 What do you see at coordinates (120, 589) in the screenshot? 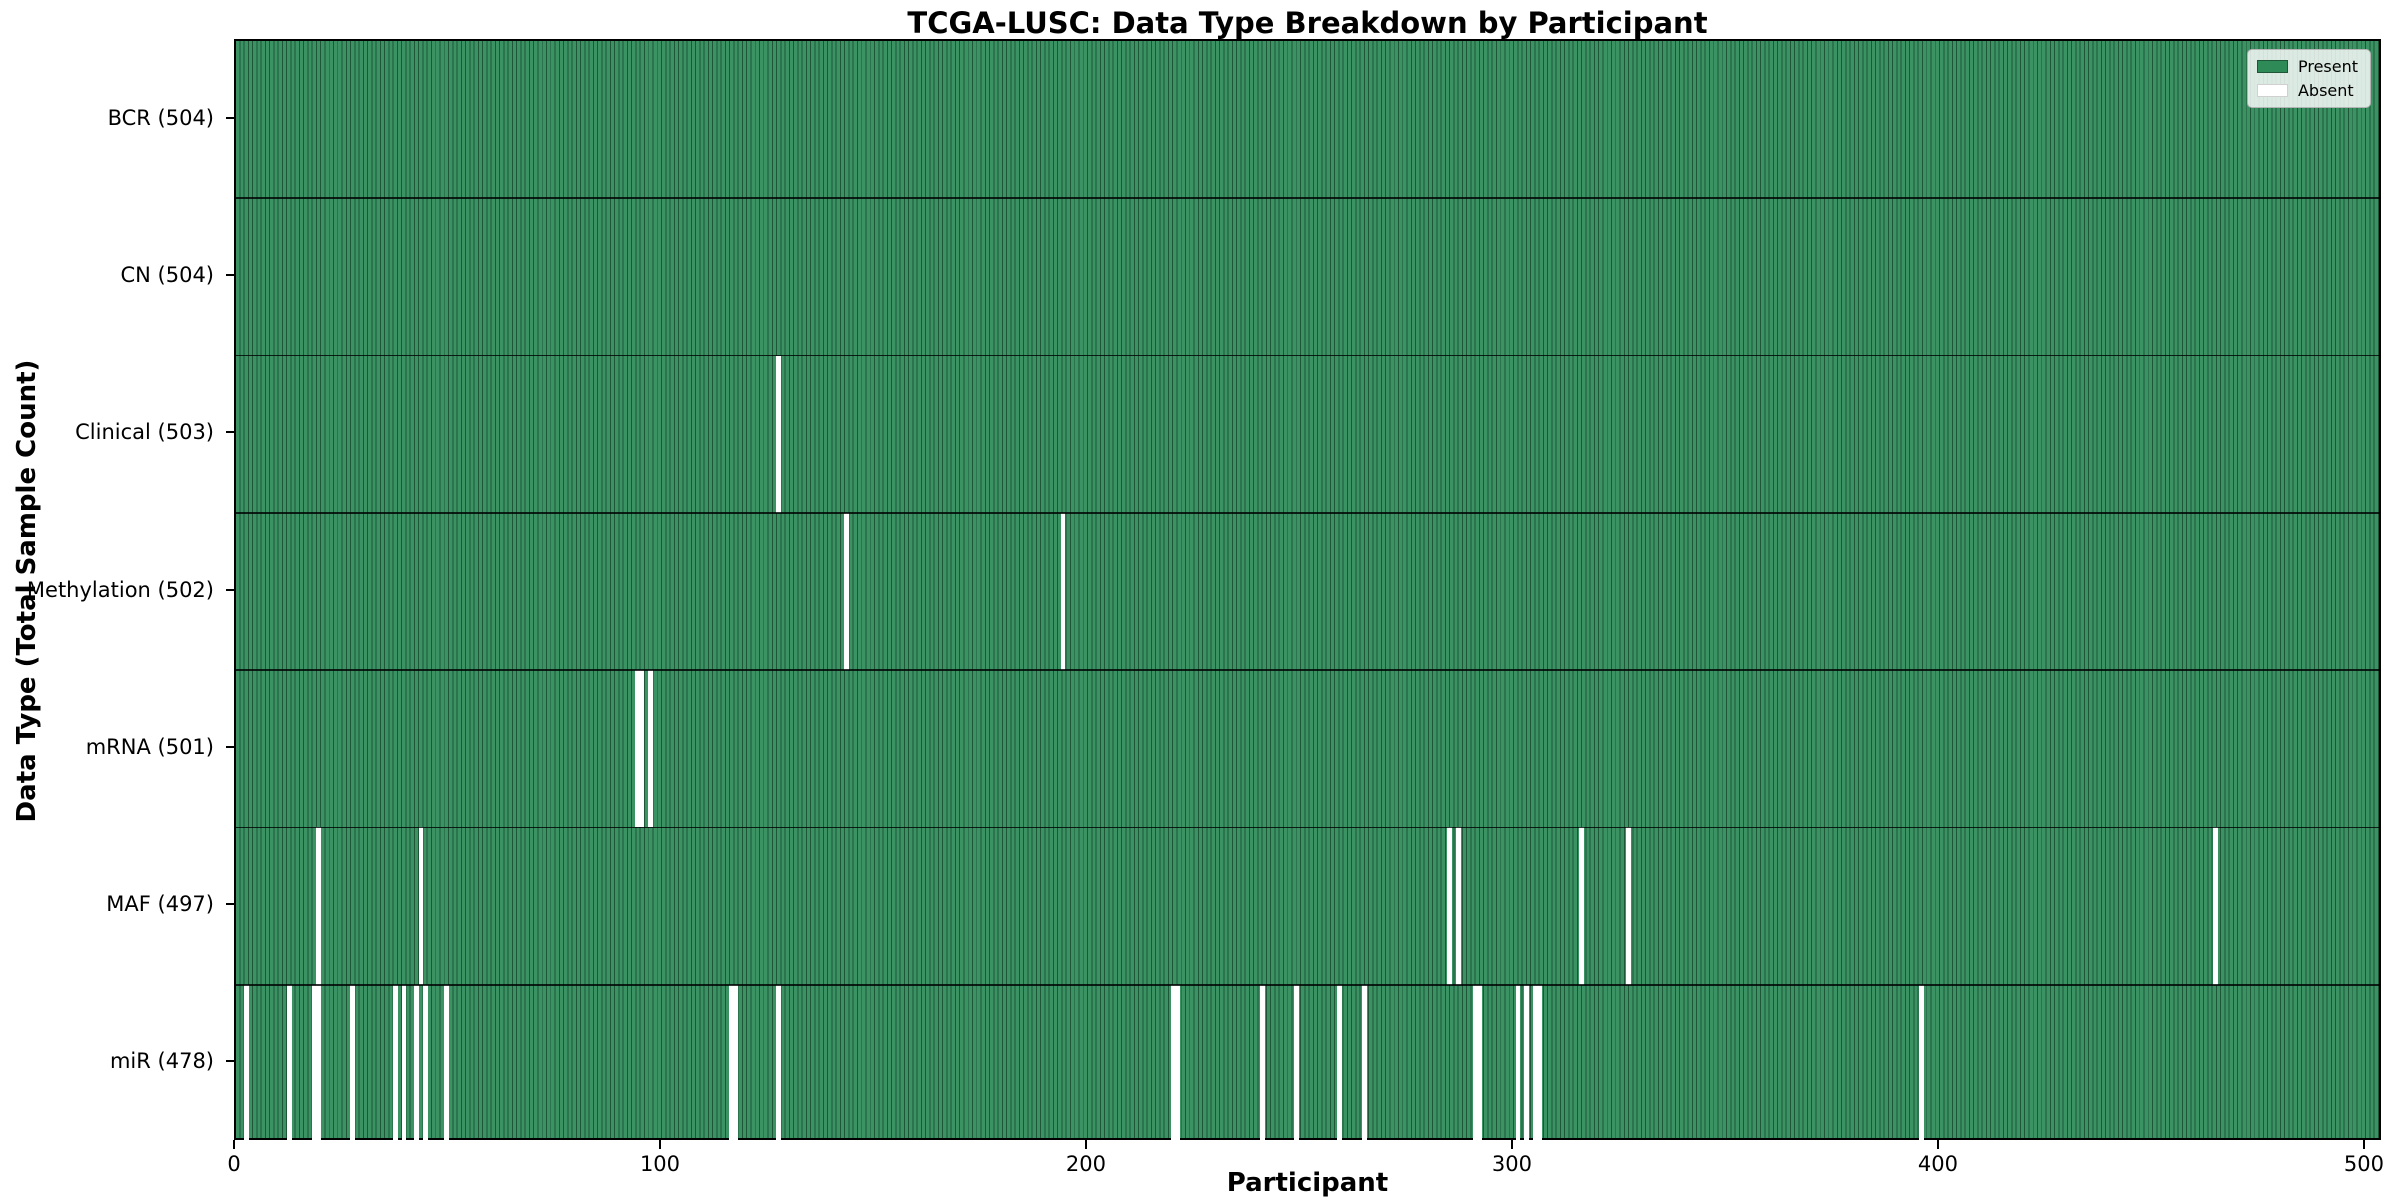
I see `ytick-label-Methylation: Methylation (502)` at bounding box center [120, 589].